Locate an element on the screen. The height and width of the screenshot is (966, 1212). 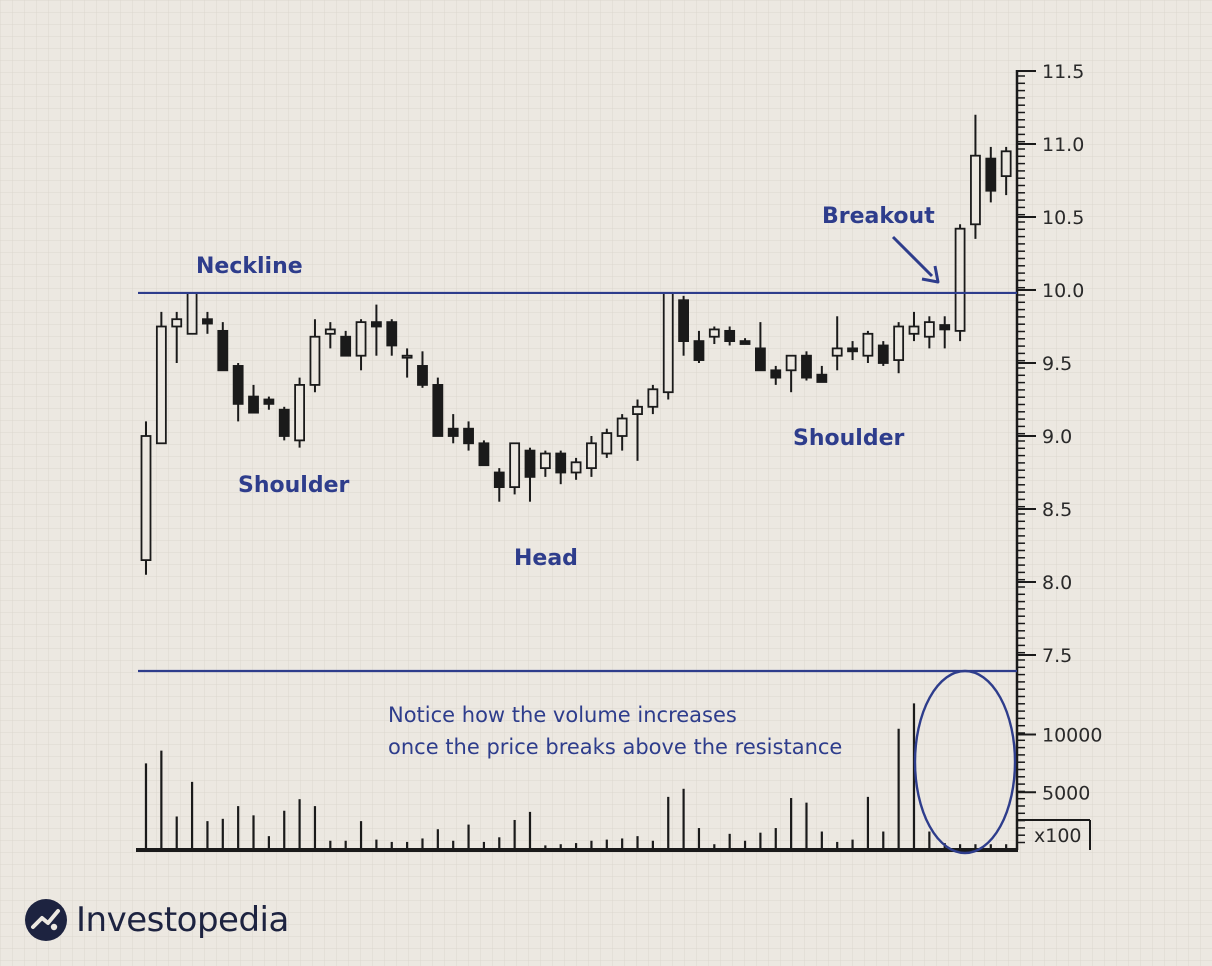
breakout-label: Breakout is located at coordinates (878, 216).